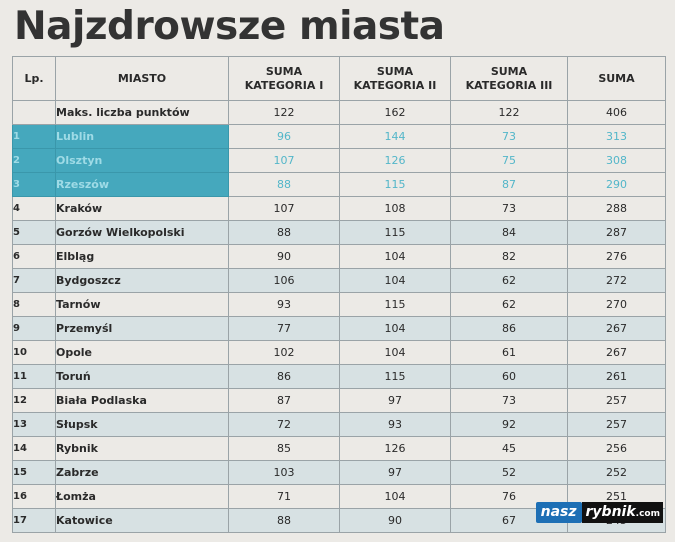 This screenshot has height=542, width=675. What do you see at coordinates (395, 160) in the screenshot?
I see `category-2-cell: 126` at bounding box center [395, 160].